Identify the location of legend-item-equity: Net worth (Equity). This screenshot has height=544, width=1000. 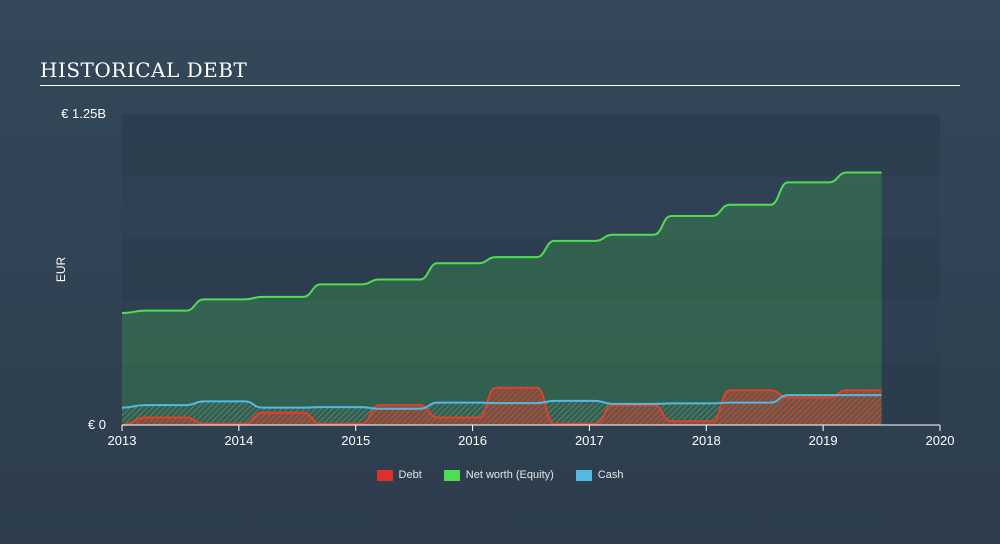
(498, 475).